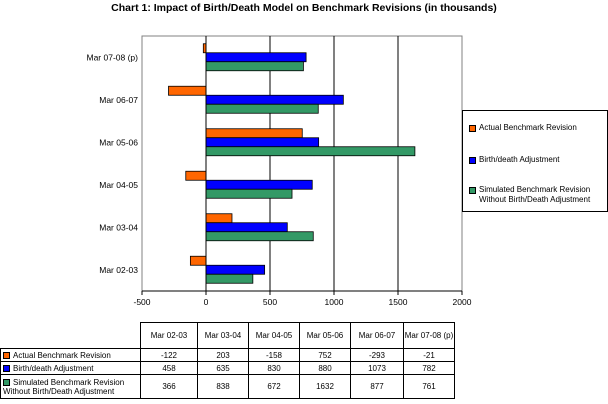 This screenshot has width=608, height=404. I want to click on table-cell: 366, so click(169, 386).